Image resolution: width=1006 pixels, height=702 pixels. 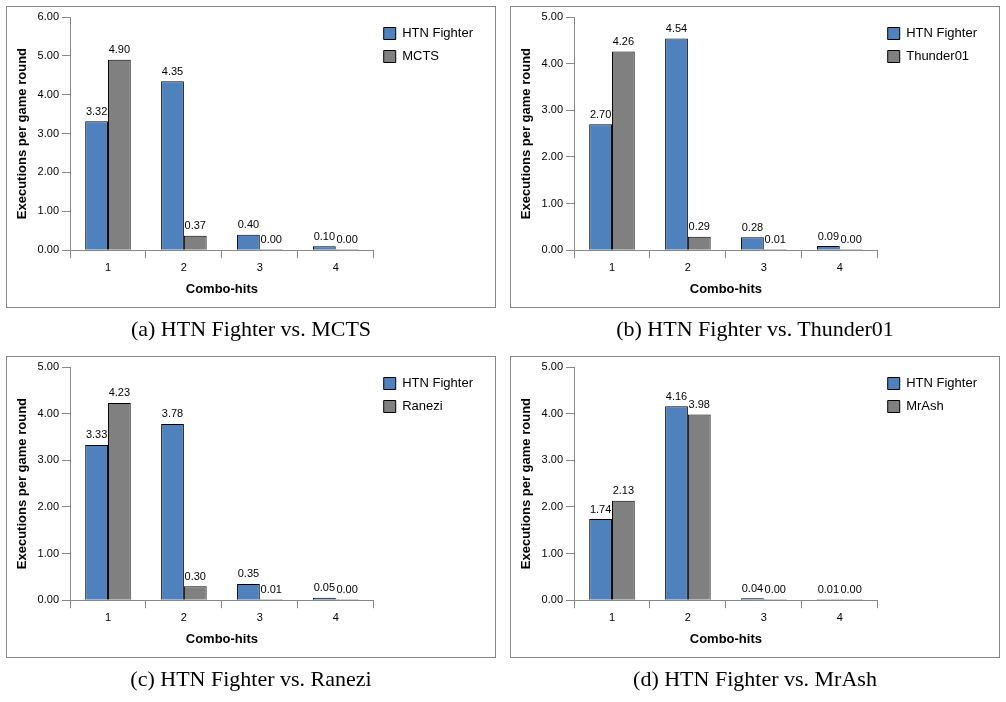 I want to click on y-tick-label: 6.00, so click(x=48, y=16).